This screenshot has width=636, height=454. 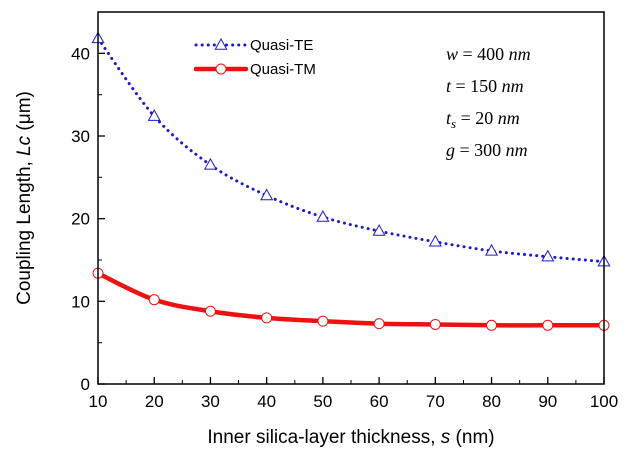 I want to click on x-tick-label: 70, so click(x=435, y=401).